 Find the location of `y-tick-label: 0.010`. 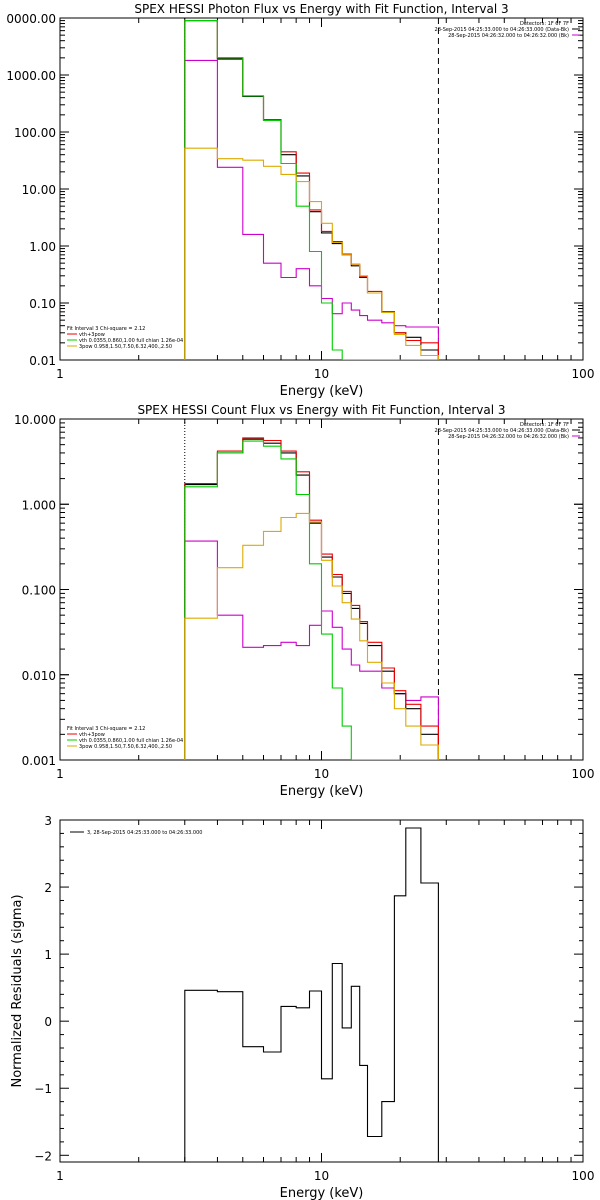

y-tick-label: 0.010 is located at coordinates (39, 676).